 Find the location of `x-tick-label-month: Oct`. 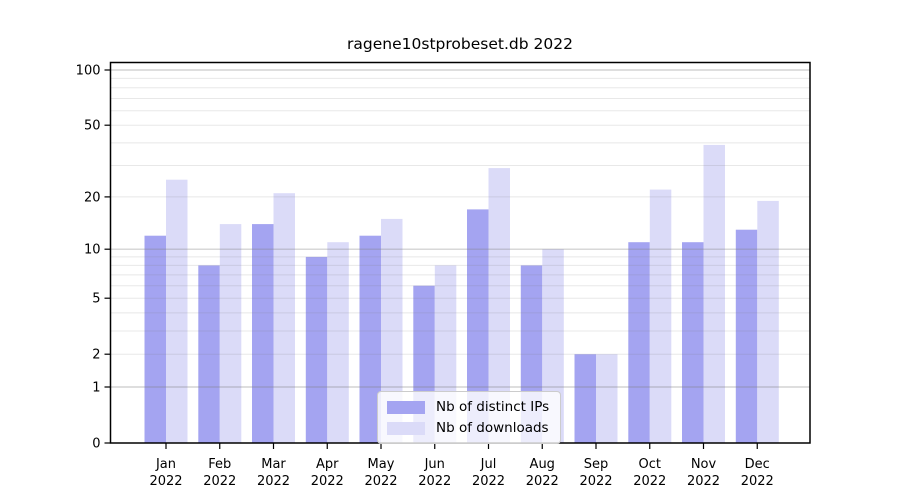

x-tick-label-month: Oct is located at coordinates (650, 464).